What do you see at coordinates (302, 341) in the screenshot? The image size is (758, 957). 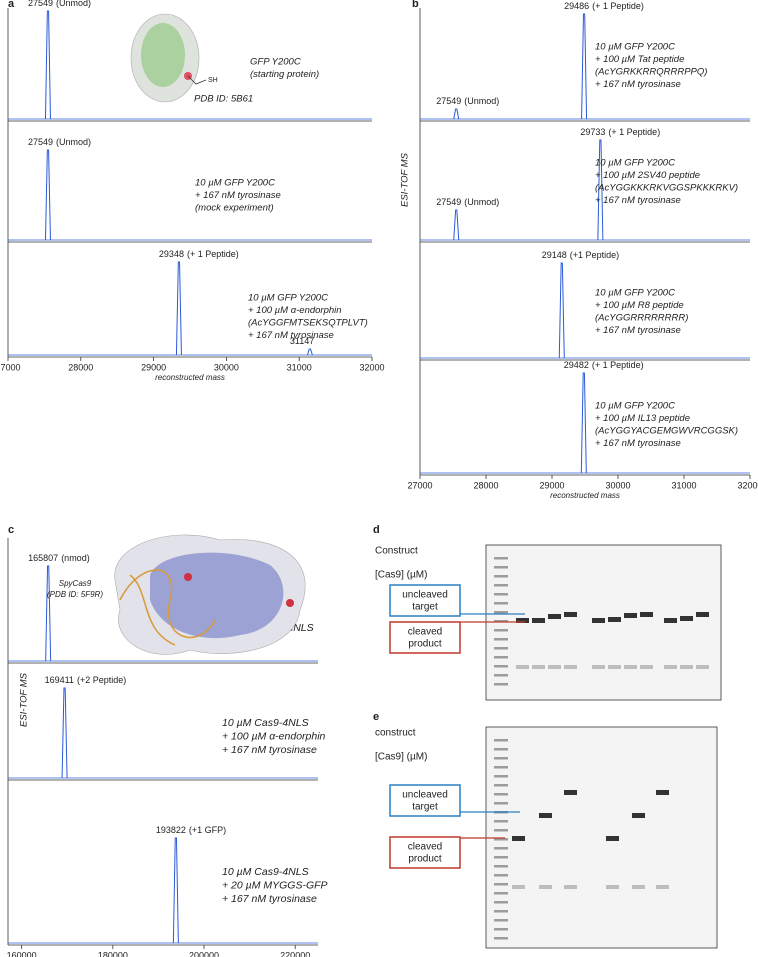 I see `peak-mass: 31147` at bounding box center [302, 341].